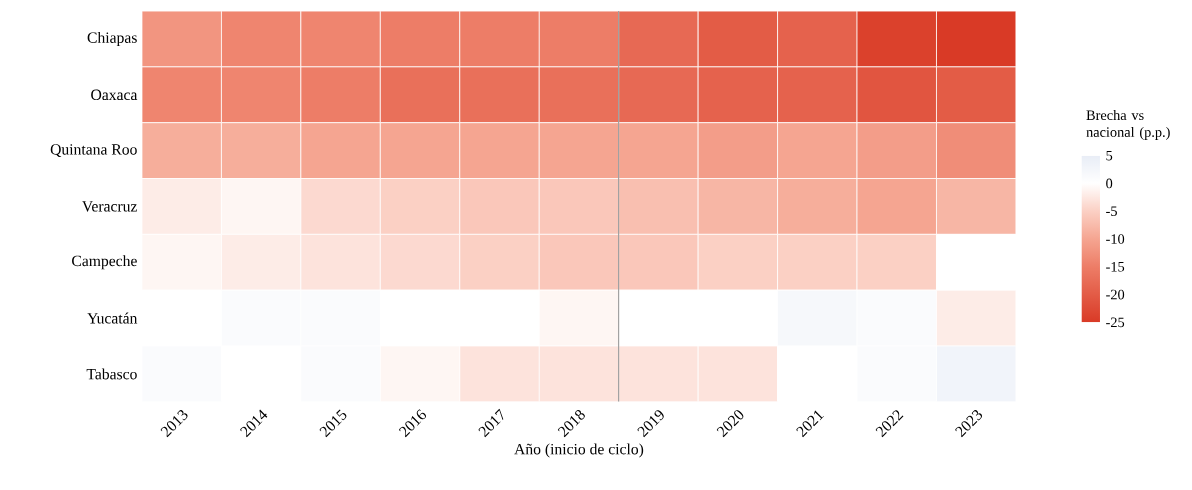  What do you see at coordinates (1115, 239) in the screenshot?
I see `color-bar-label: -10` at bounding box center [1115, 239].